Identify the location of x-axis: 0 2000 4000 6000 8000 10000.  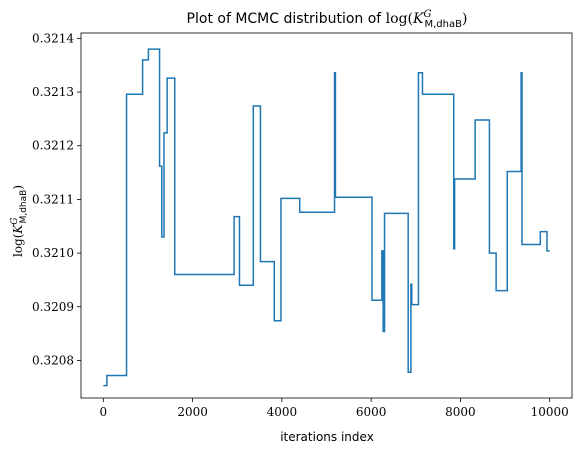
(334, 408).